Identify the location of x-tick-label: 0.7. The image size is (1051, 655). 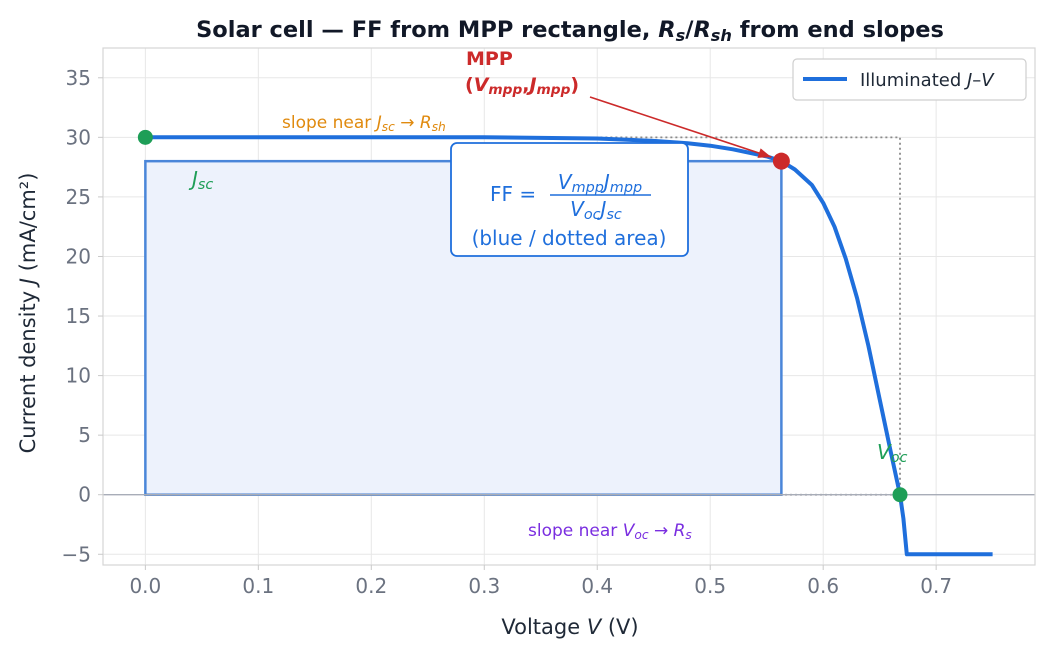
(936, 586).